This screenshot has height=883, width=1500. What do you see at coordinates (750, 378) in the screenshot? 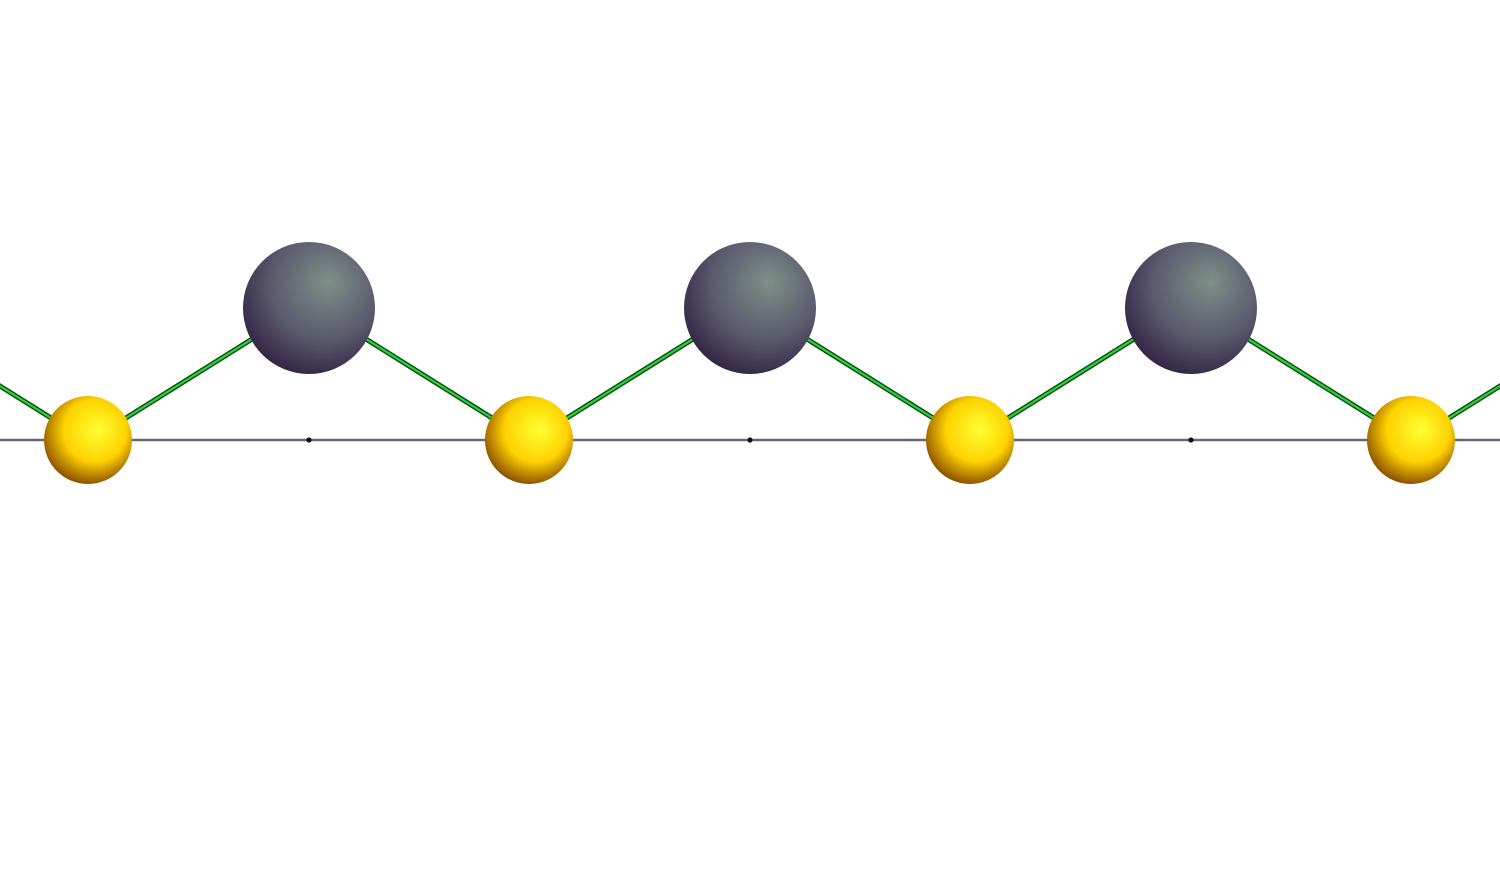
I see `bonds-layer` at bounding box center [750, 378].